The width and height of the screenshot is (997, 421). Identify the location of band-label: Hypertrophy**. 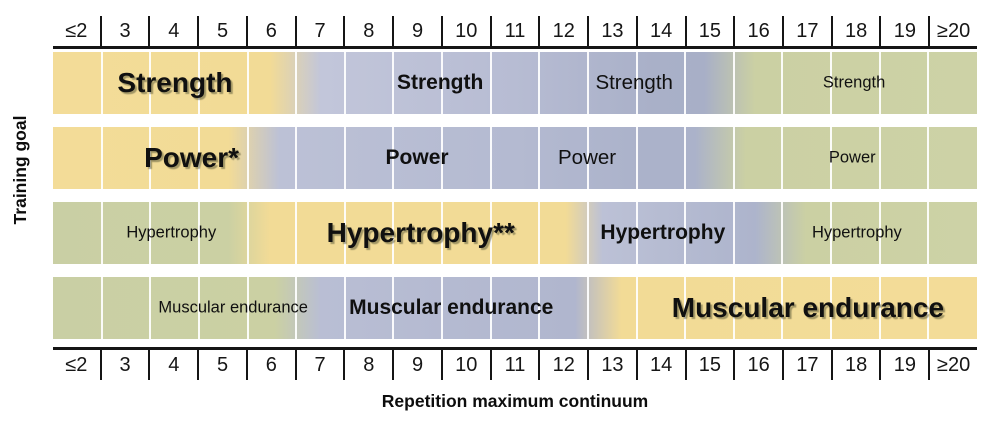
(420, 232).